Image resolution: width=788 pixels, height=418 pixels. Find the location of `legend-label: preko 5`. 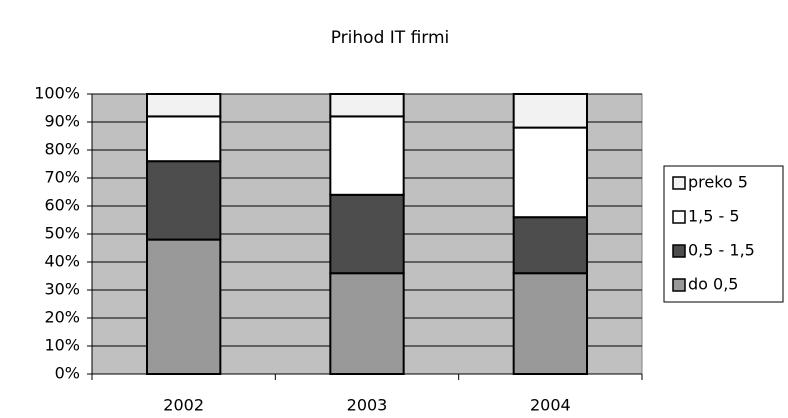

legend-label: preko 5 is located at coordinates (718, 182).